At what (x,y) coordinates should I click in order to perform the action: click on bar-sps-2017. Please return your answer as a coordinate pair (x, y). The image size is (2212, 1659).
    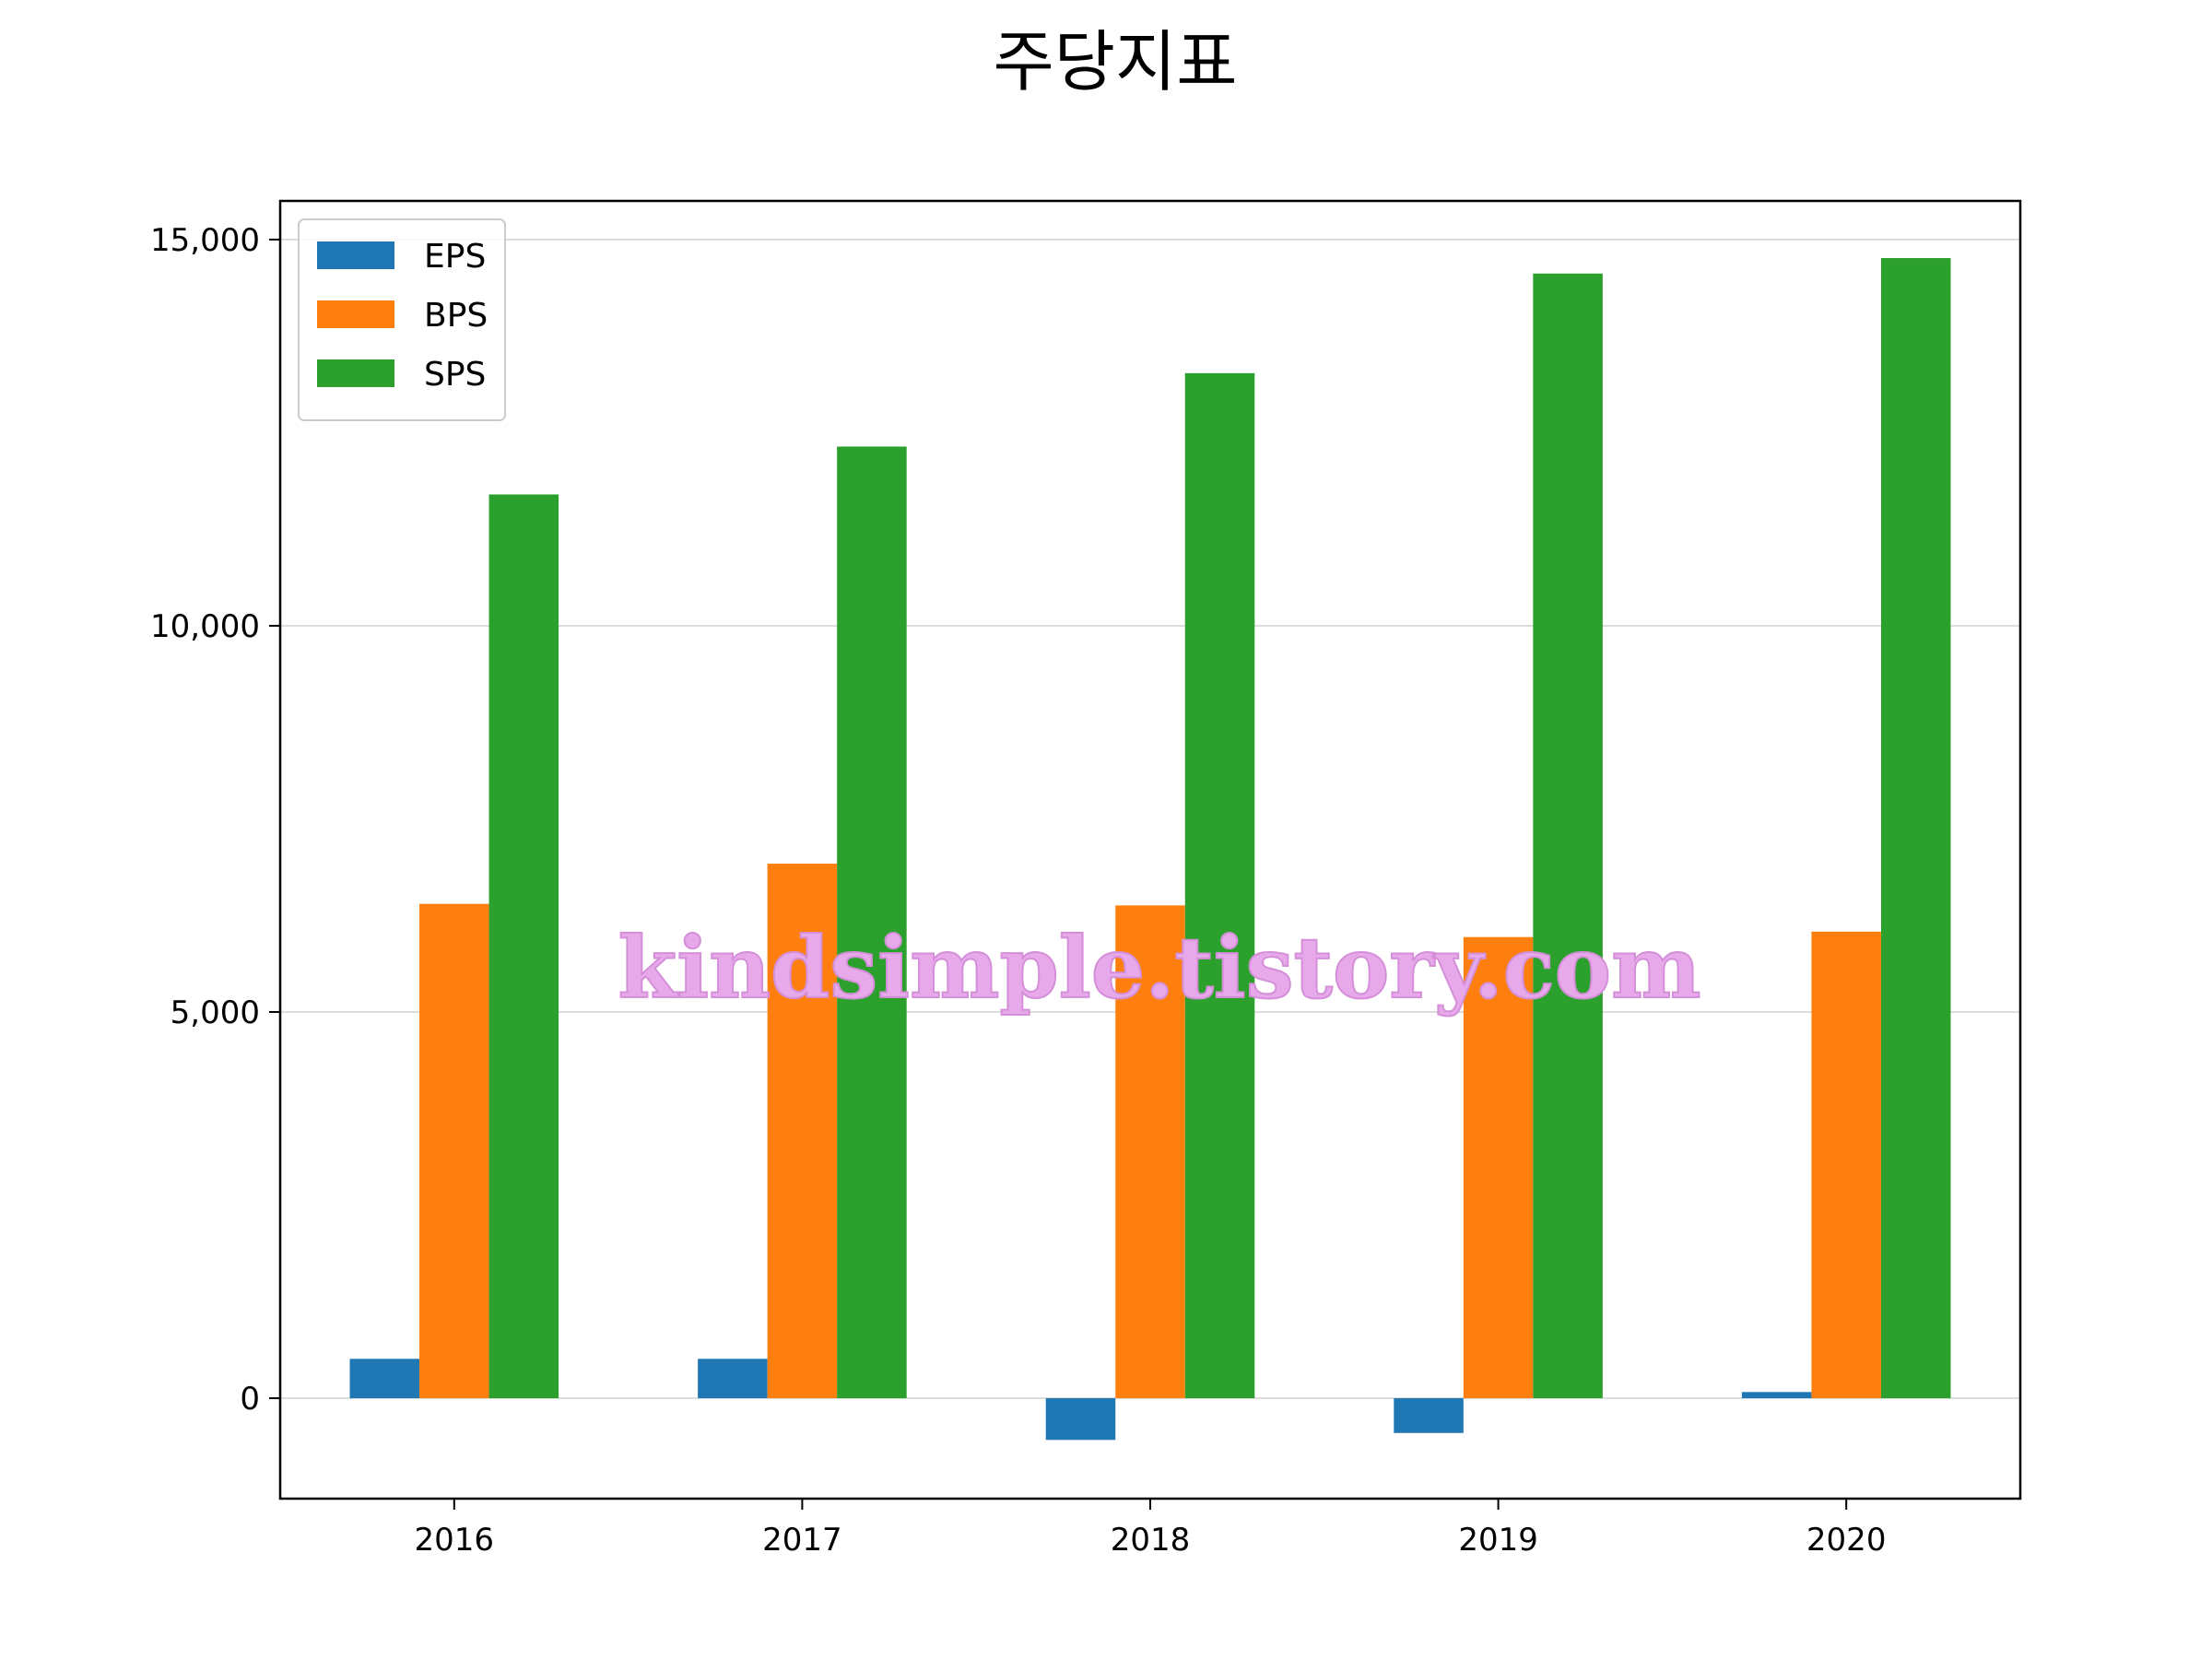
    Looking at the image, I should click on (872, 922).